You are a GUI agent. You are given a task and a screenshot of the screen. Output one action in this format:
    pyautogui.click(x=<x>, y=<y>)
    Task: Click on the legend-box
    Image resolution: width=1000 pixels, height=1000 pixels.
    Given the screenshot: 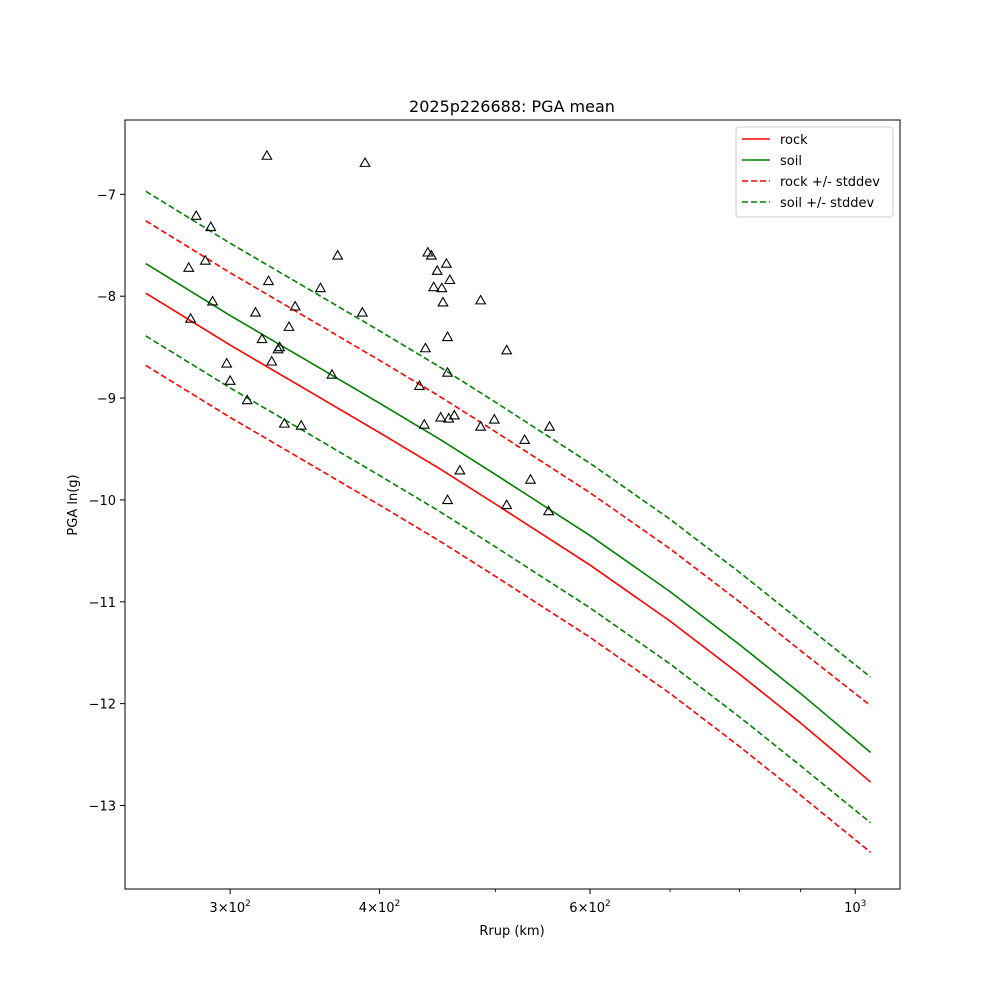 What is the action you would take?
    pyautogui.click(x=814, y=172)
    